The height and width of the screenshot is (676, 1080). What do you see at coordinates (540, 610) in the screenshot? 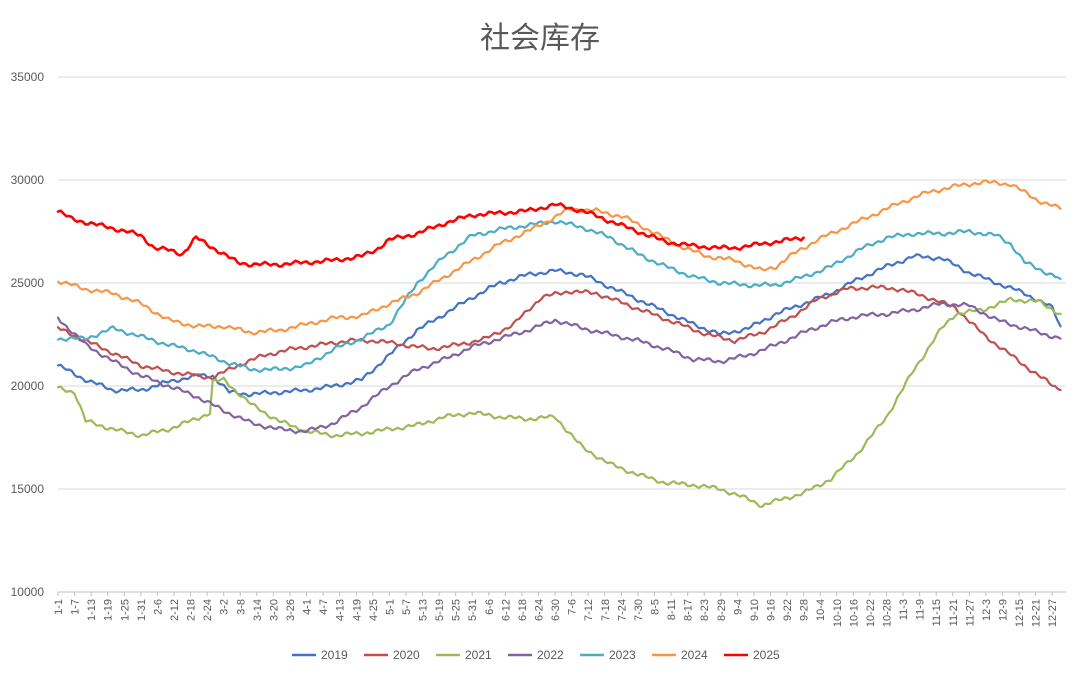
I see `x-tick-label: 6-24` at bounding box center [540, 610].